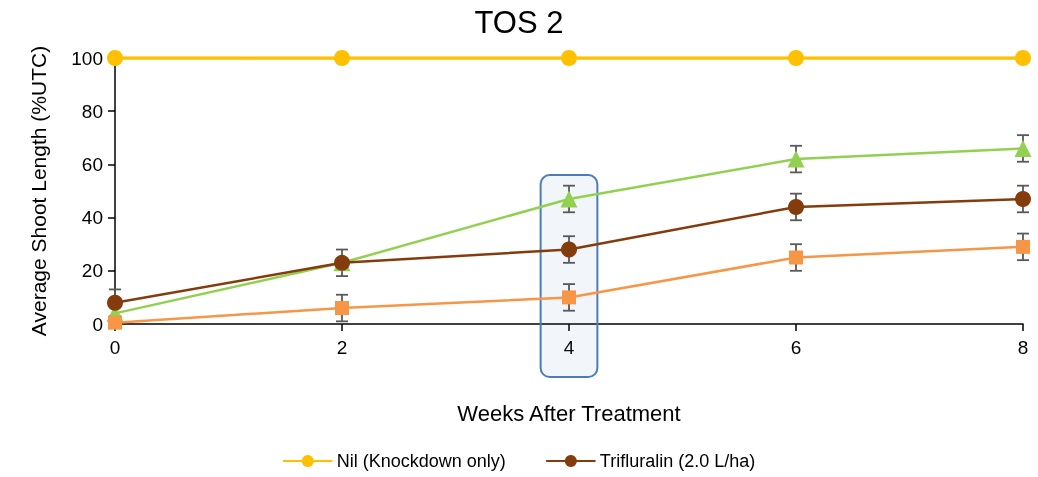 The image size is (1038, 477). Describe the element at coordinates (342, 347) in the screenshot. I see `x-tick-label: 2` at that location.